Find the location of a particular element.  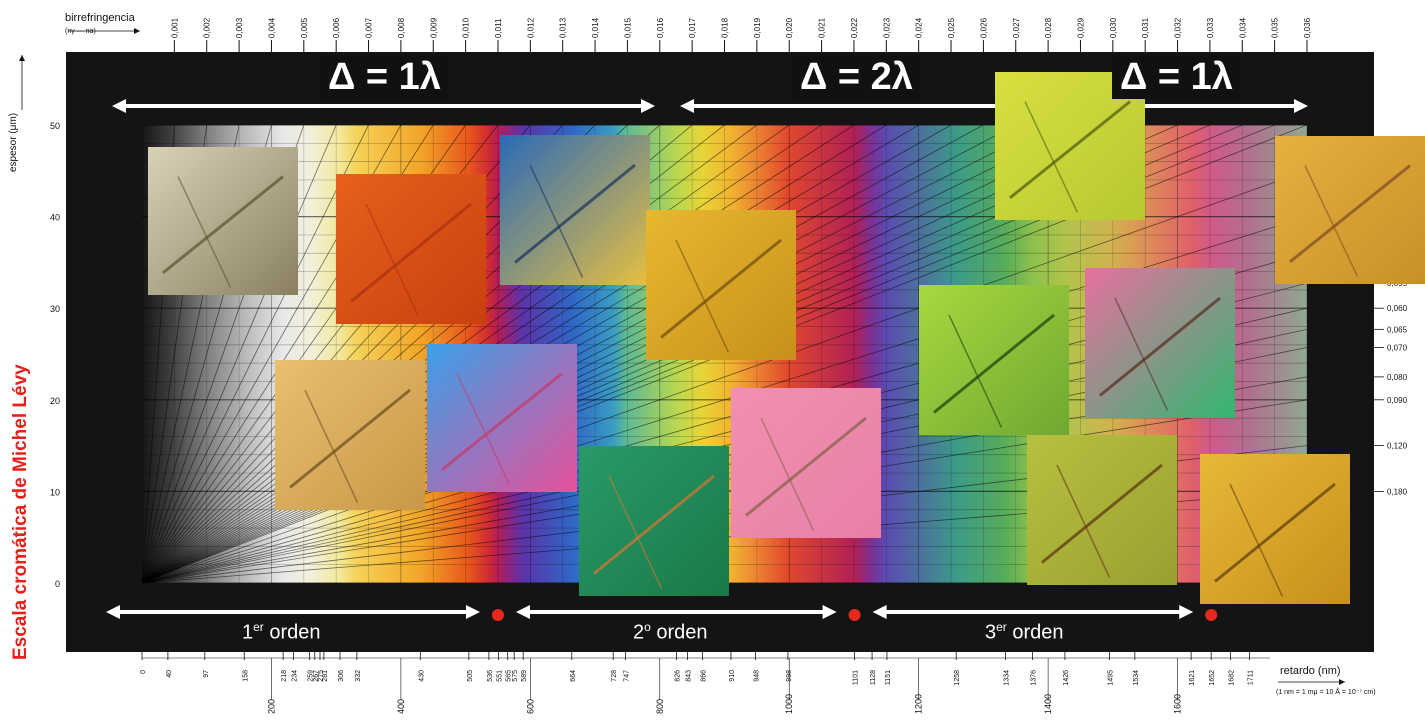

birefringence-tick-label: 0,033 is located at coordinates (1210, 27).